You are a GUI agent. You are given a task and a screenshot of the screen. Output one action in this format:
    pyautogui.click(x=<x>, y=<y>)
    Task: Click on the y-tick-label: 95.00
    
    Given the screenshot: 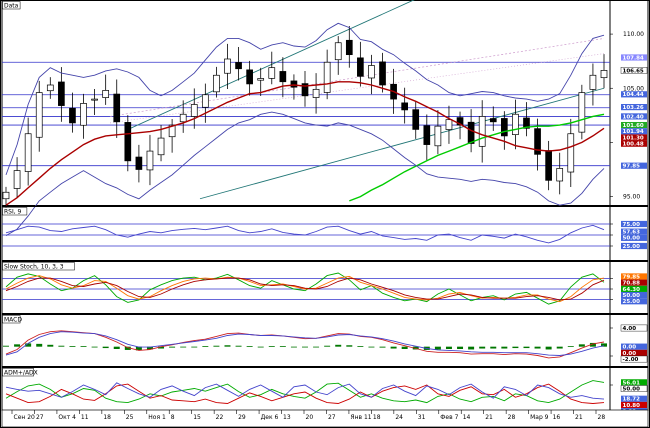 What is the action you would take?
    pyautogui.click(x=631, y=197)
    